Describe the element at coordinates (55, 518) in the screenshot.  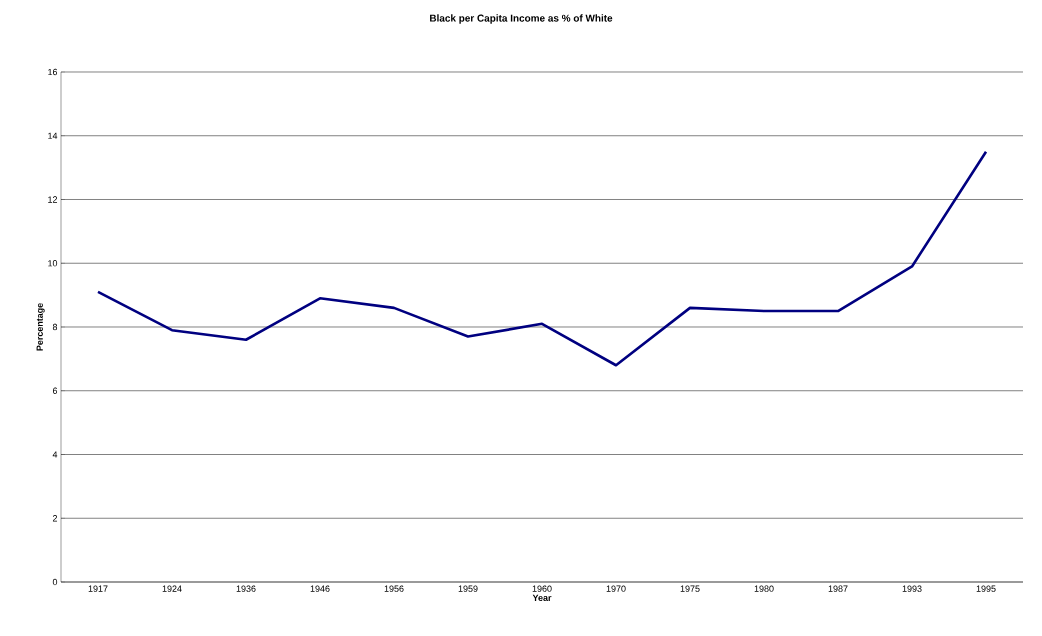
I see `y-tick-label: 2` at that location.